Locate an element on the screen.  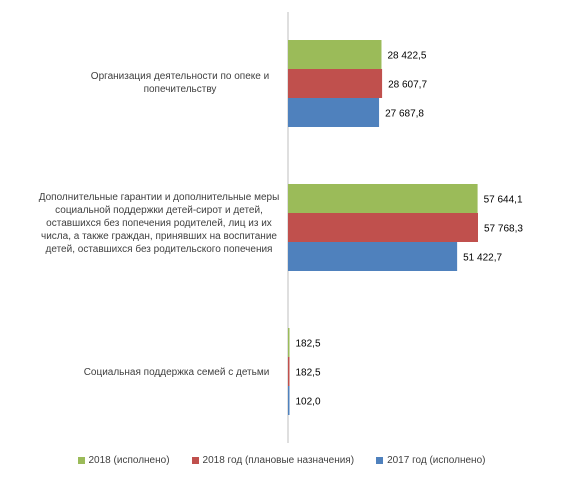
data-label-2017-executed-cat-2: 102,0 is located at coordinates (308, 402).